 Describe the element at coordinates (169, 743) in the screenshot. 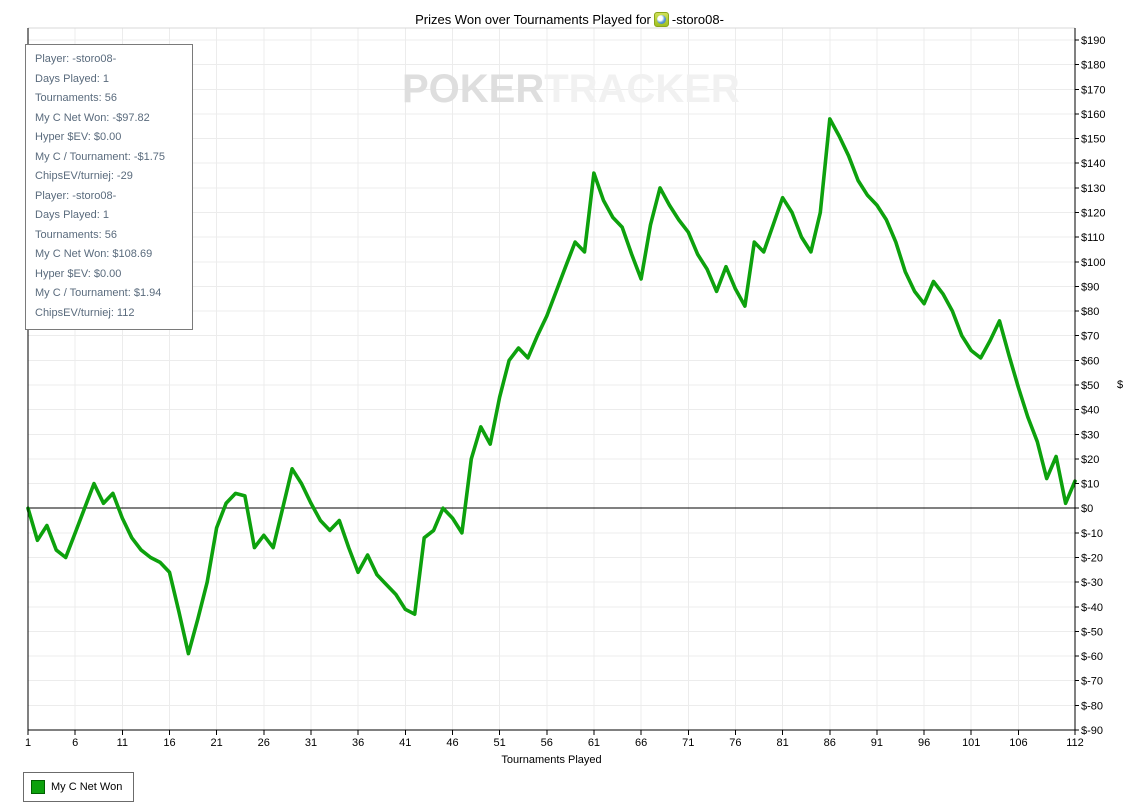

I see `x-tick-label: 16` at that location.